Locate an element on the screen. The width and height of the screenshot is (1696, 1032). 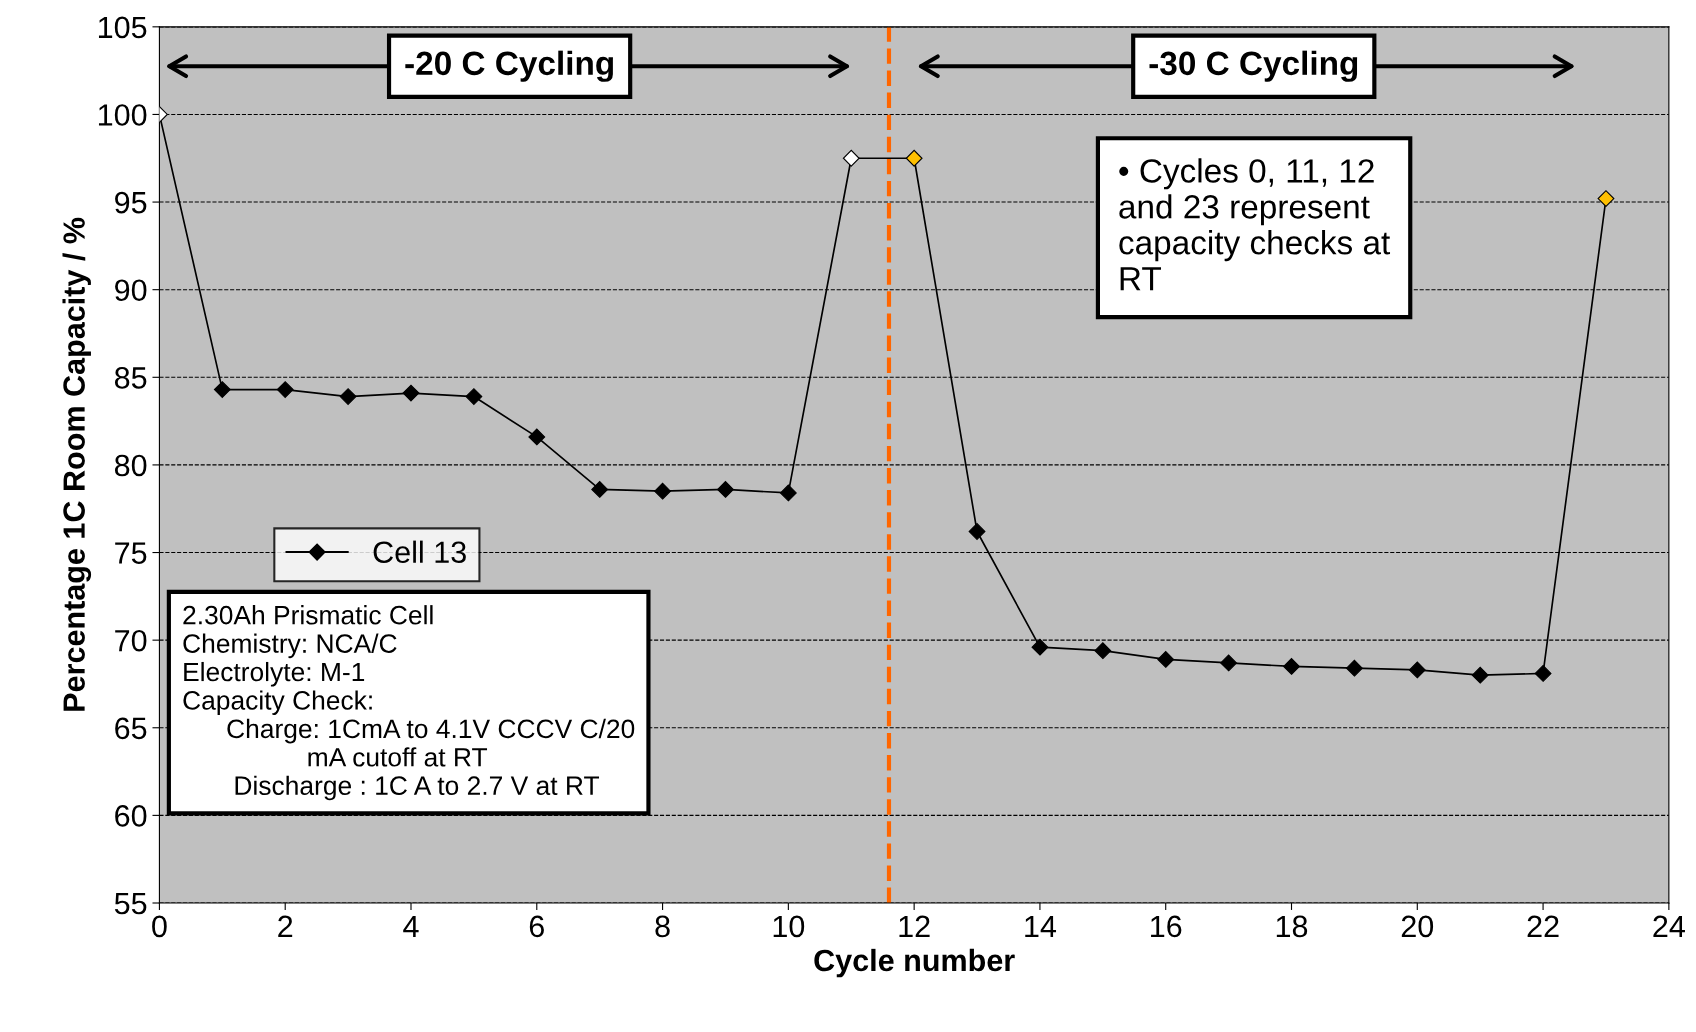
y-tick-label: 85 is located at coordinates (130, 378).